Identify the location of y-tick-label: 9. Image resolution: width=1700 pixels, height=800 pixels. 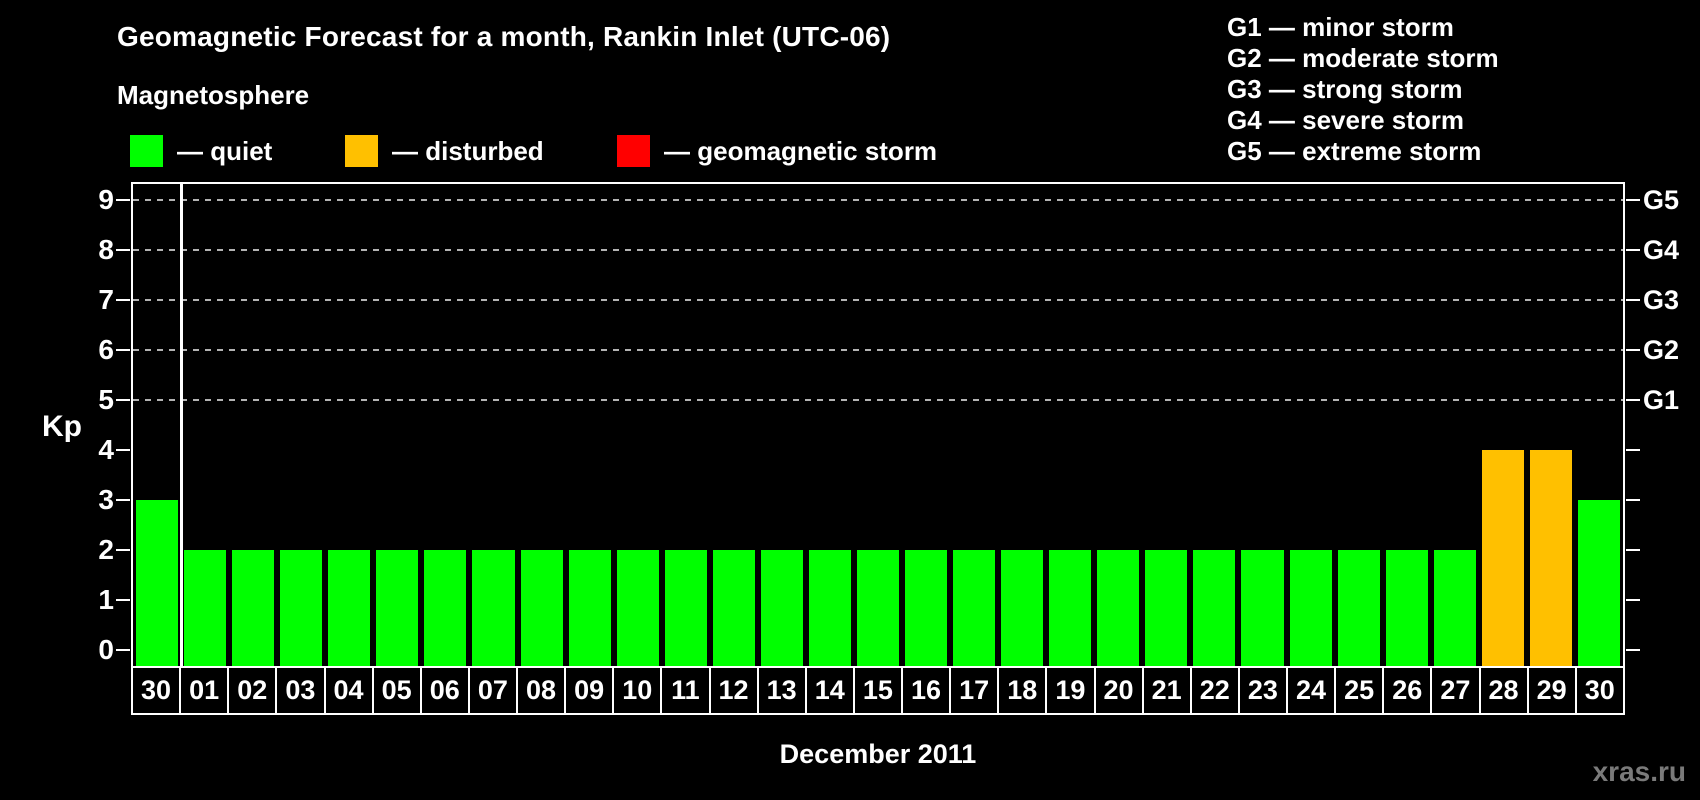
(106, 199).